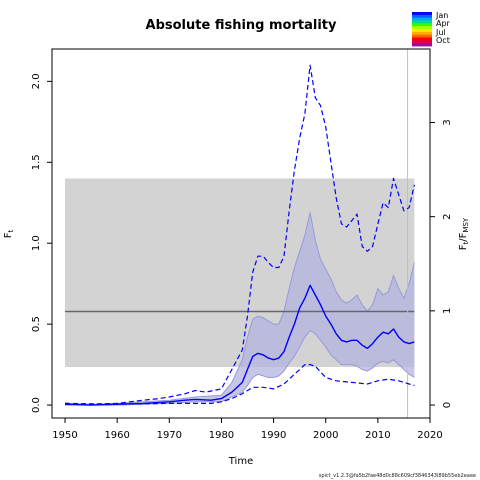 The width and height of the screenshot is (480, 480). I want to click on y-tick-label-left: 1.5, so click(36, 162).